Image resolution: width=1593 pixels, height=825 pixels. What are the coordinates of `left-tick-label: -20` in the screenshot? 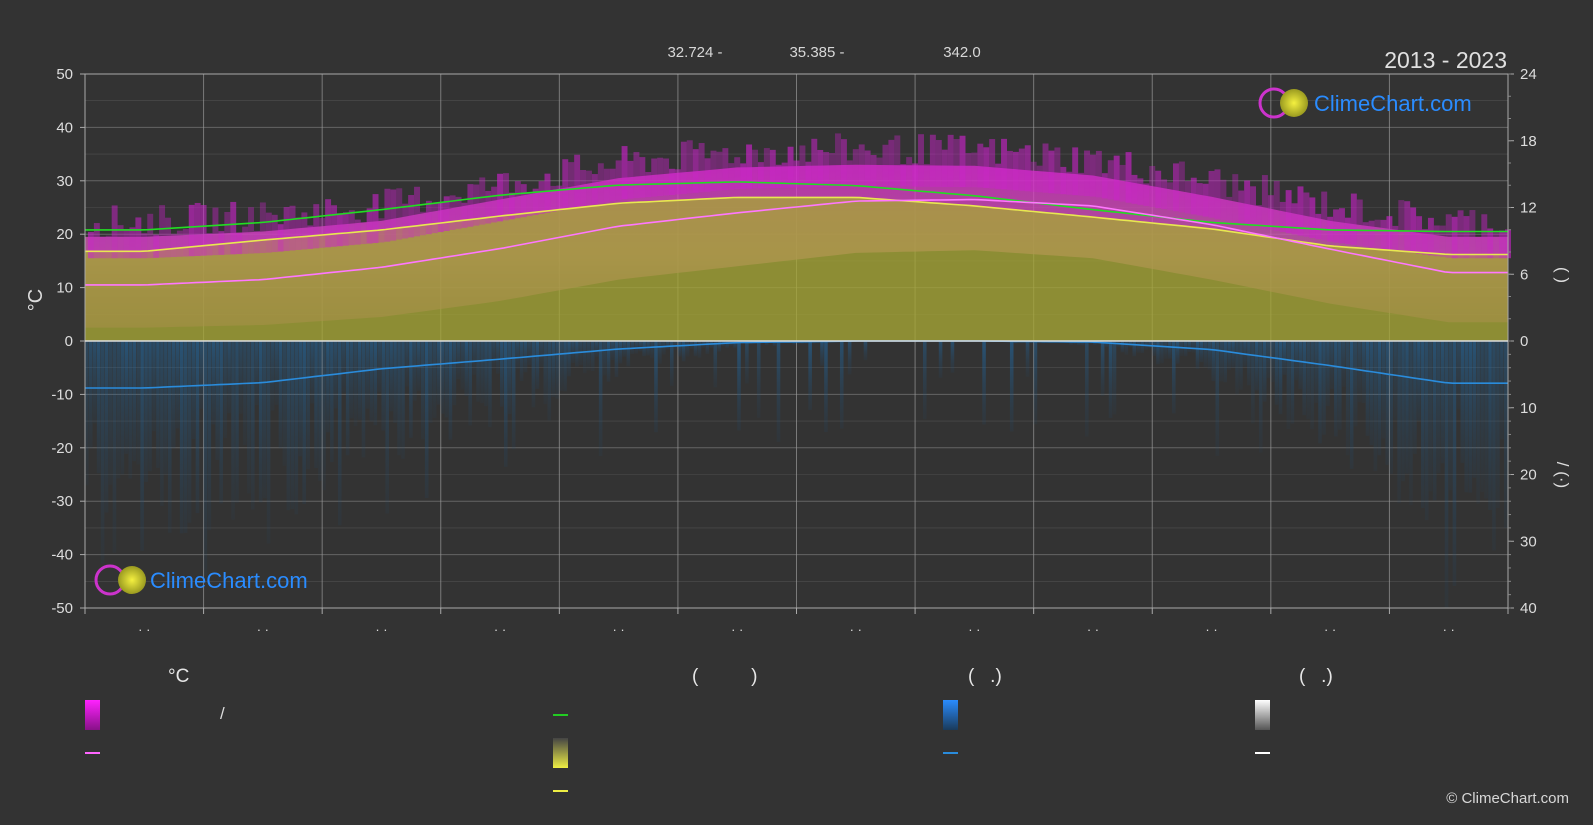 It's located at (62, 448).